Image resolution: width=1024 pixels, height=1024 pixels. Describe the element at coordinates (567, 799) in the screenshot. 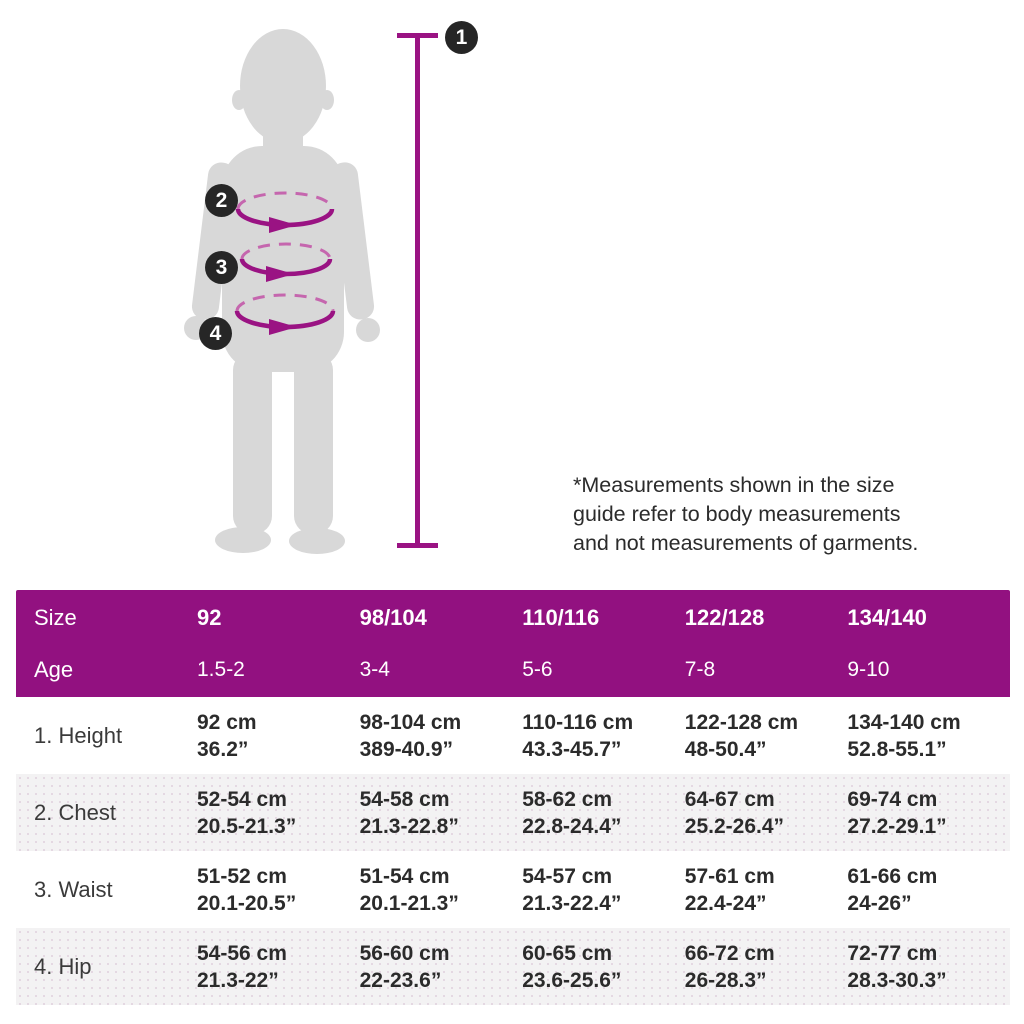

I see `value-cm: 58-62 cm` at that location.